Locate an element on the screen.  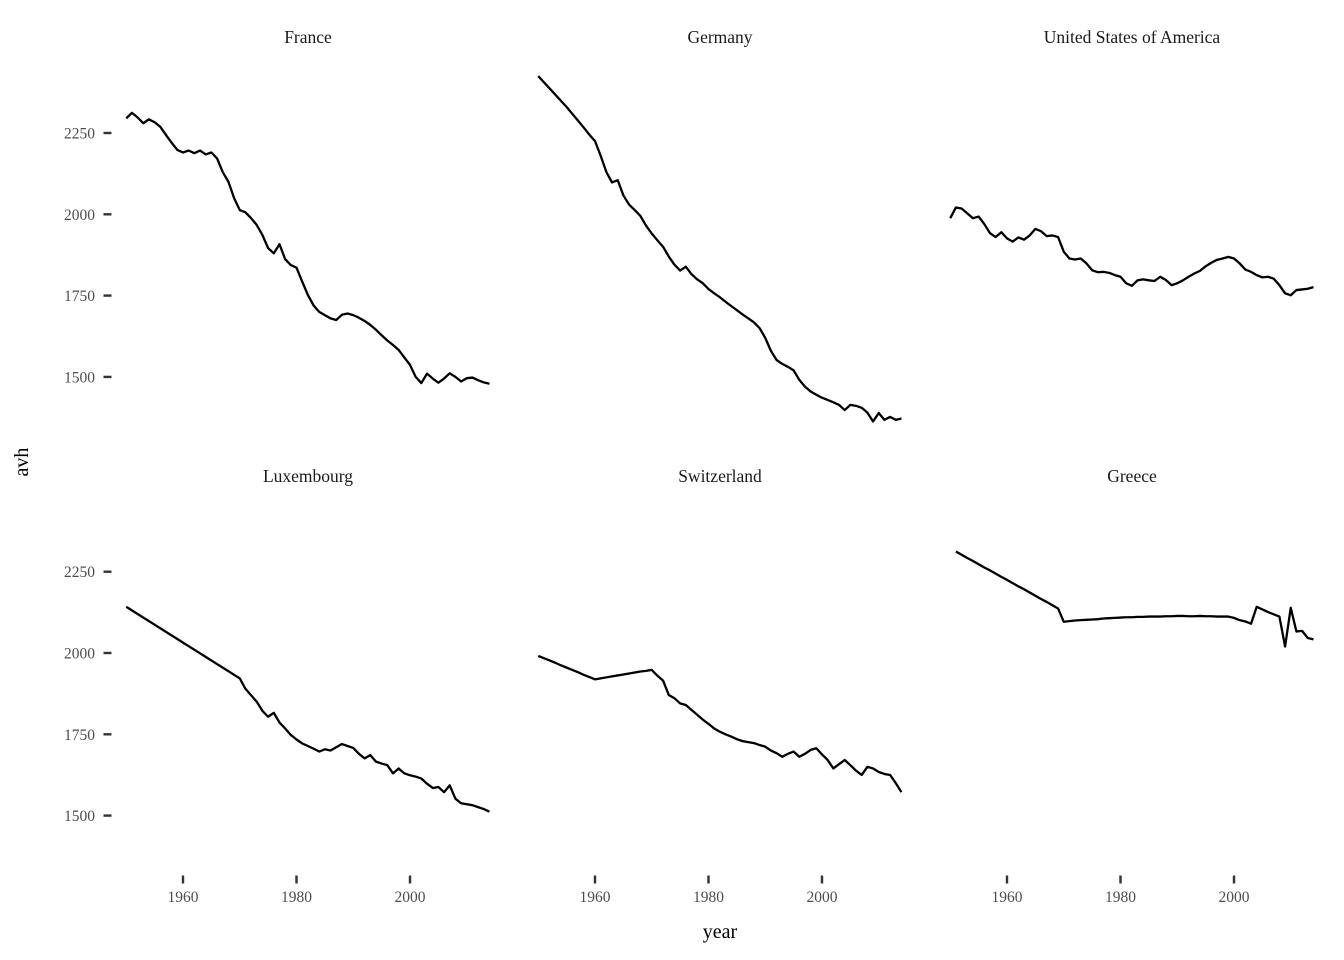
facet-title-usa: United States of America is located at coordinates (1132, 37).